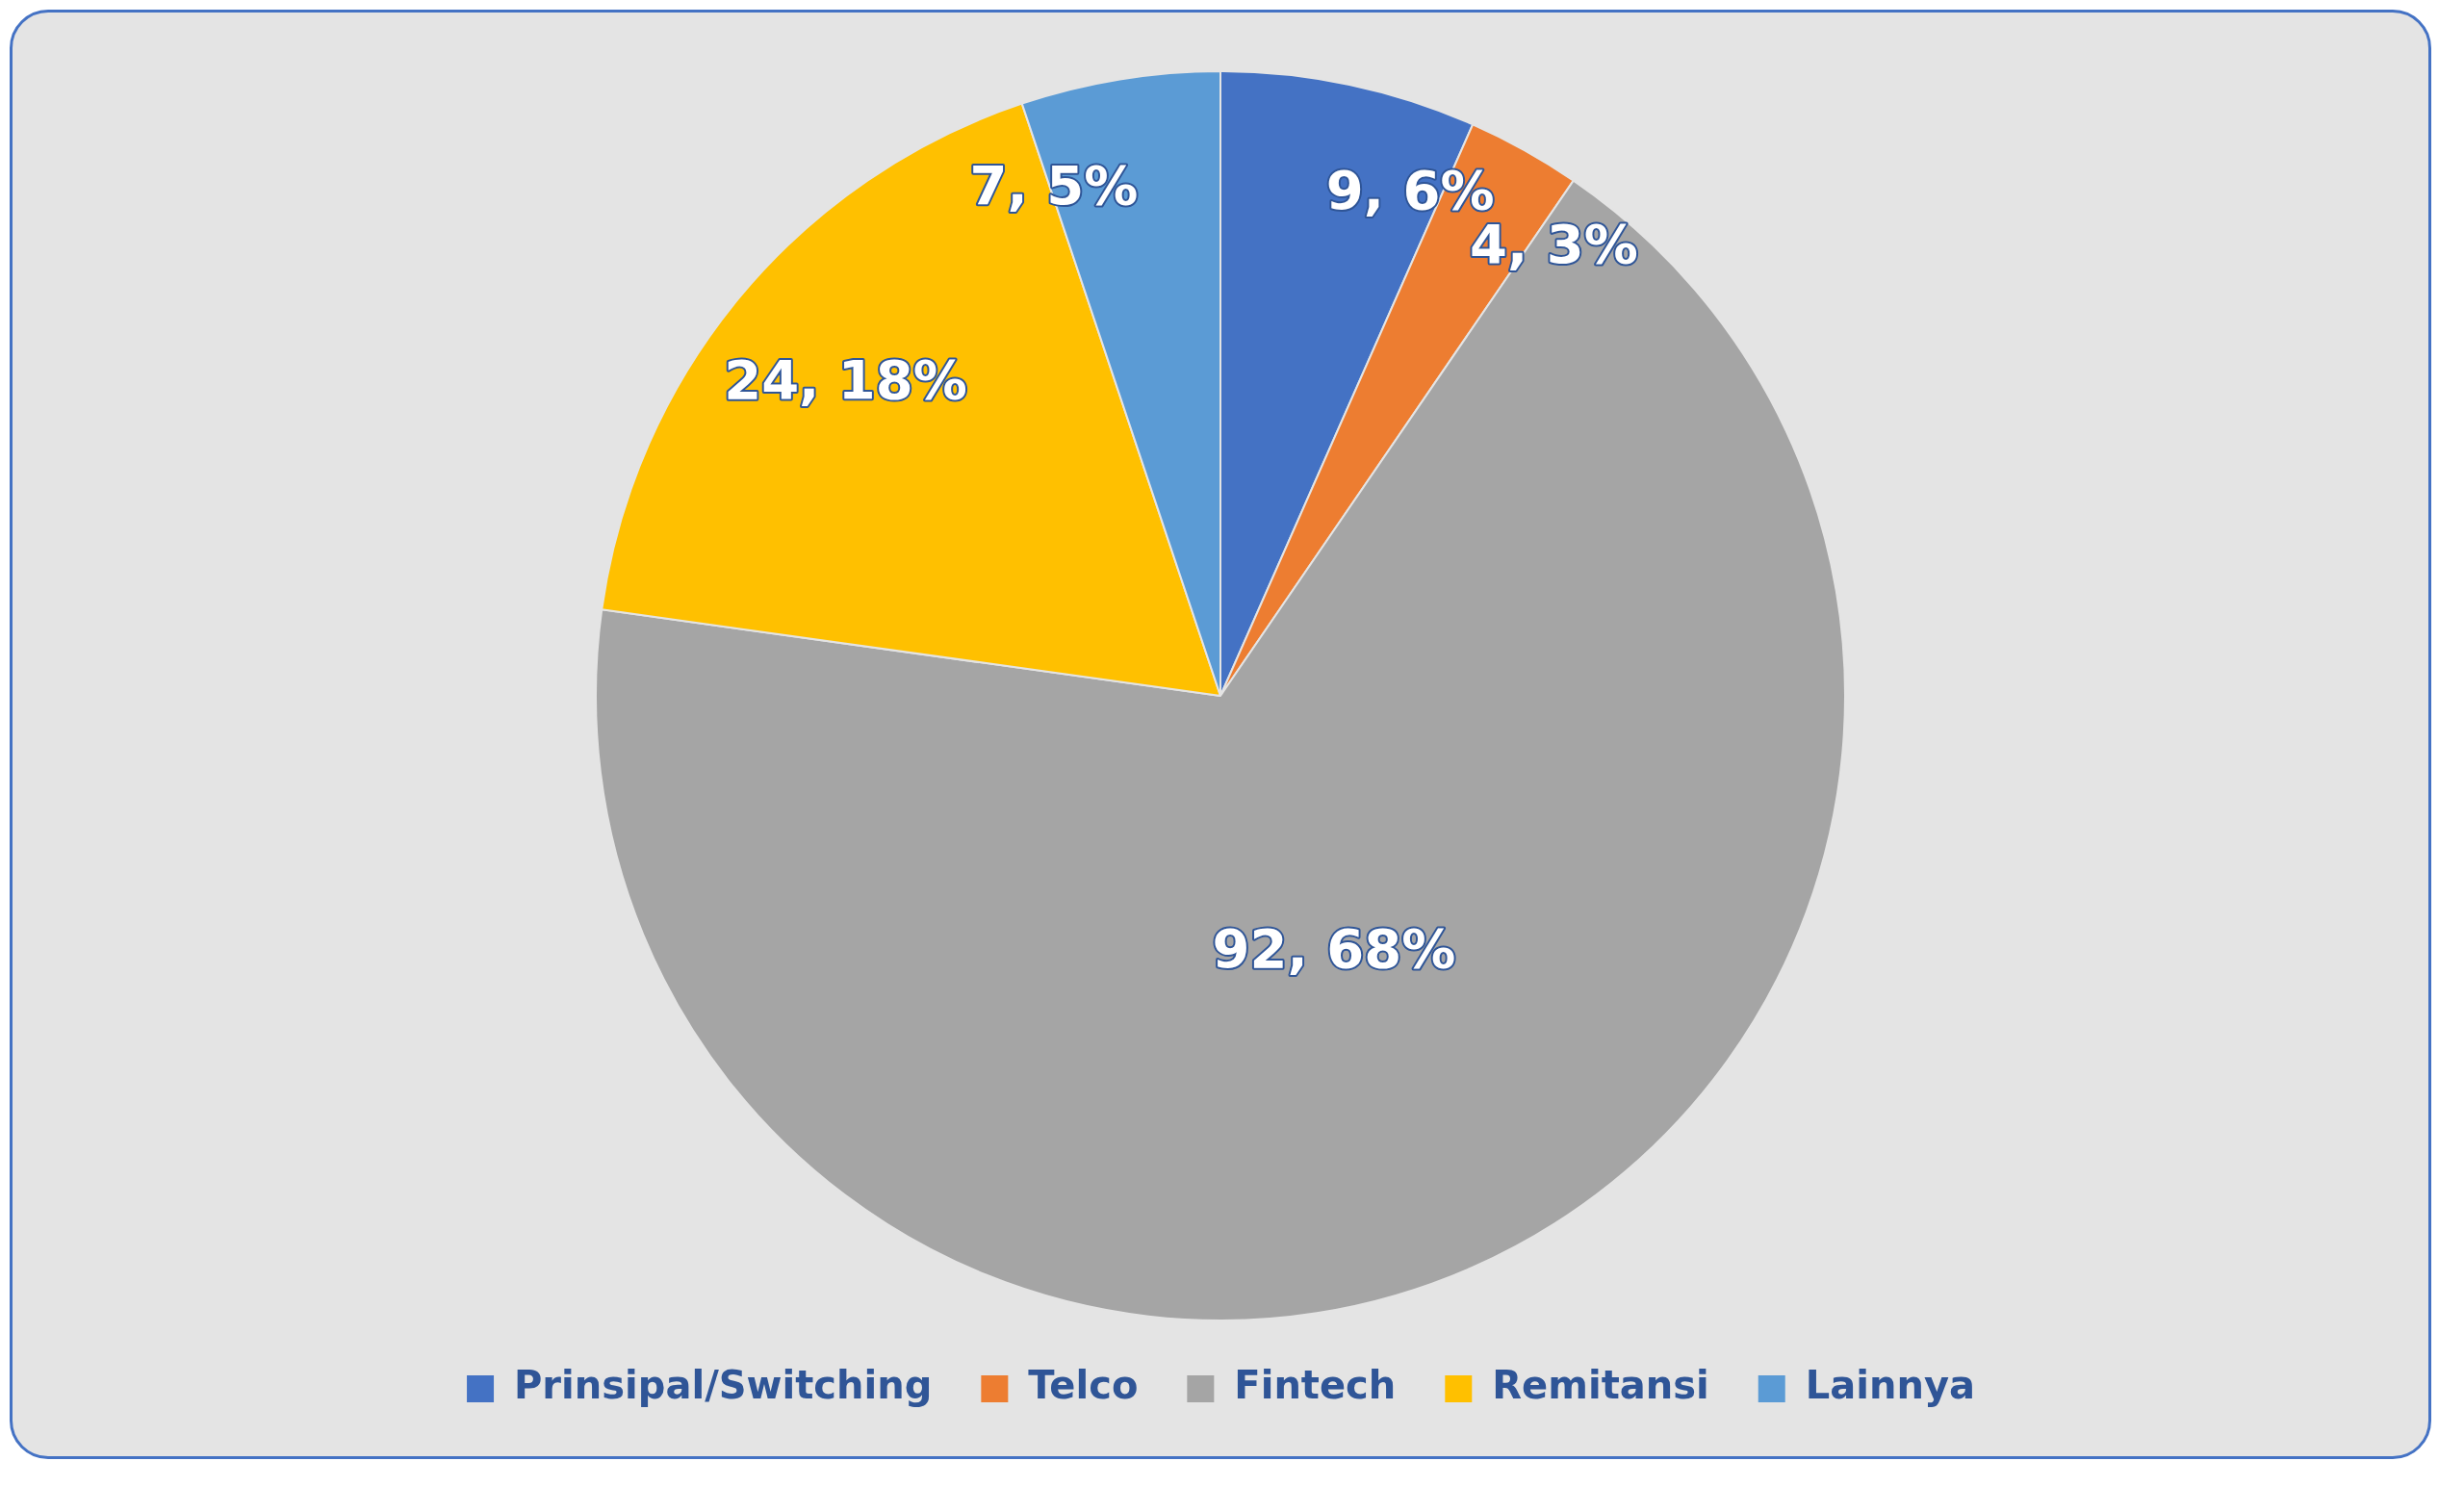 This screenshot has width=2464, height=1487. I want to click on data-label: 4, 3%, so click(1553, 243).